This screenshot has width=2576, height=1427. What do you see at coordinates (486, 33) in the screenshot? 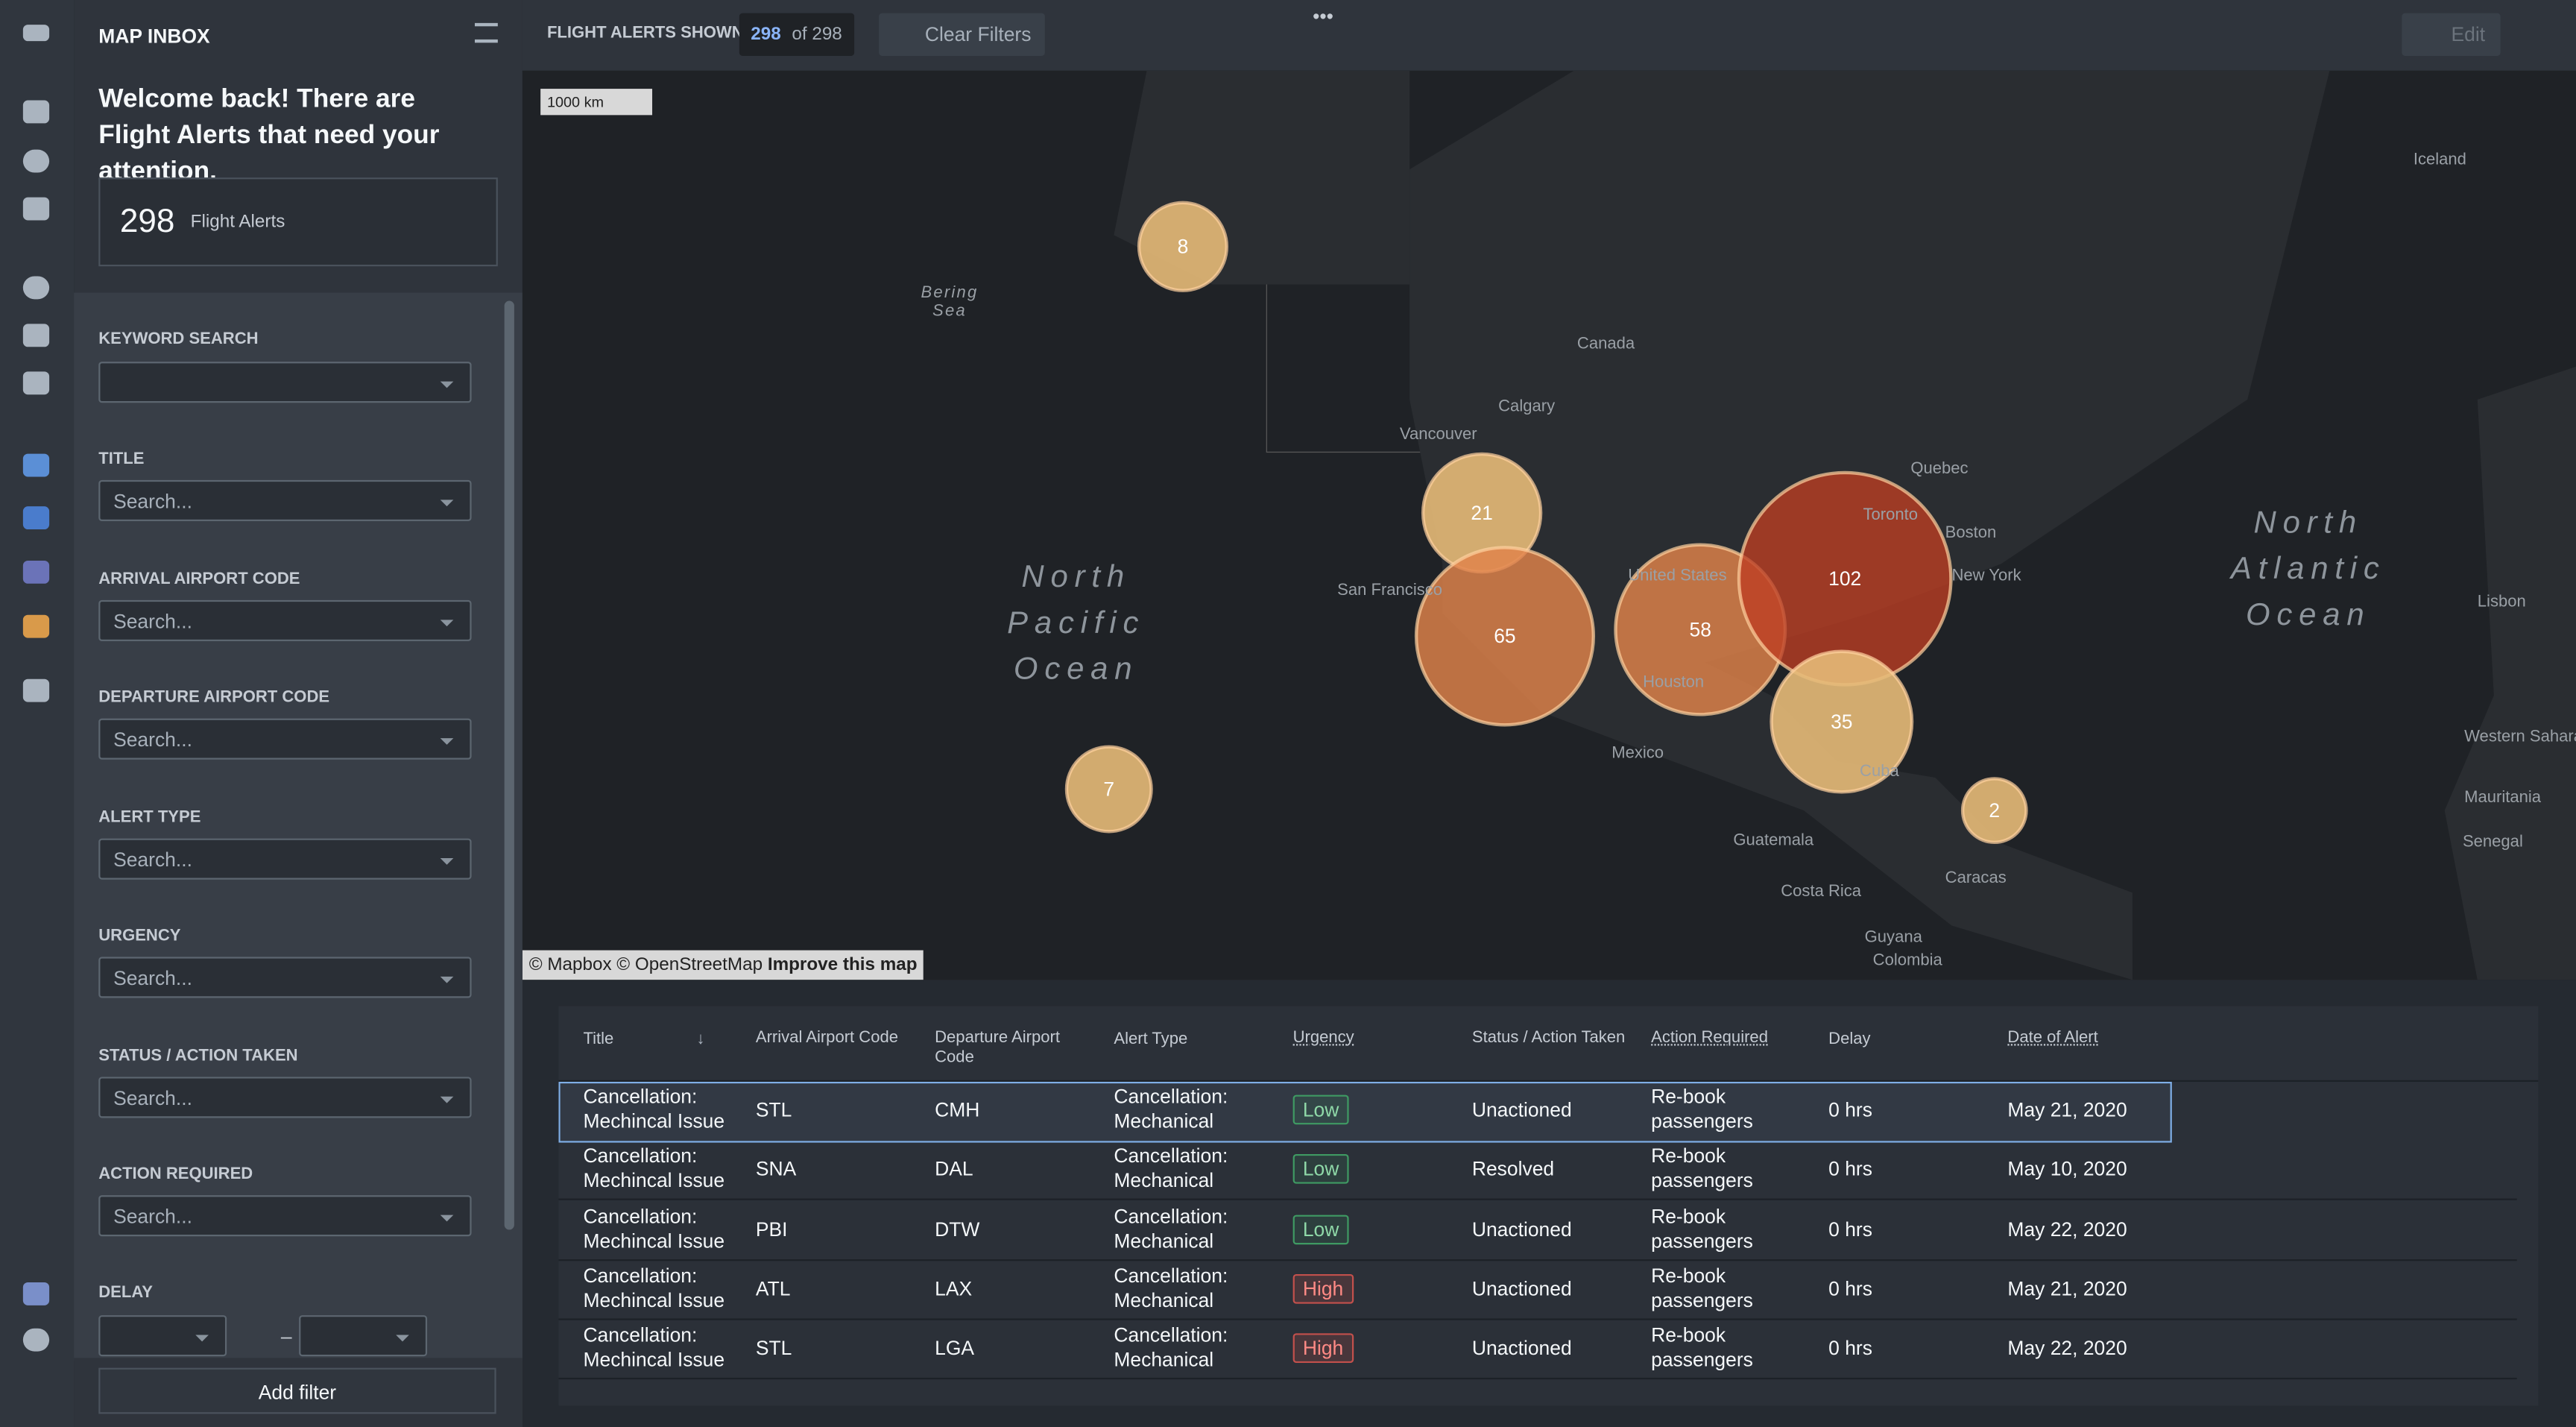
I see `collapse-button` at bounding box center [486, 33].